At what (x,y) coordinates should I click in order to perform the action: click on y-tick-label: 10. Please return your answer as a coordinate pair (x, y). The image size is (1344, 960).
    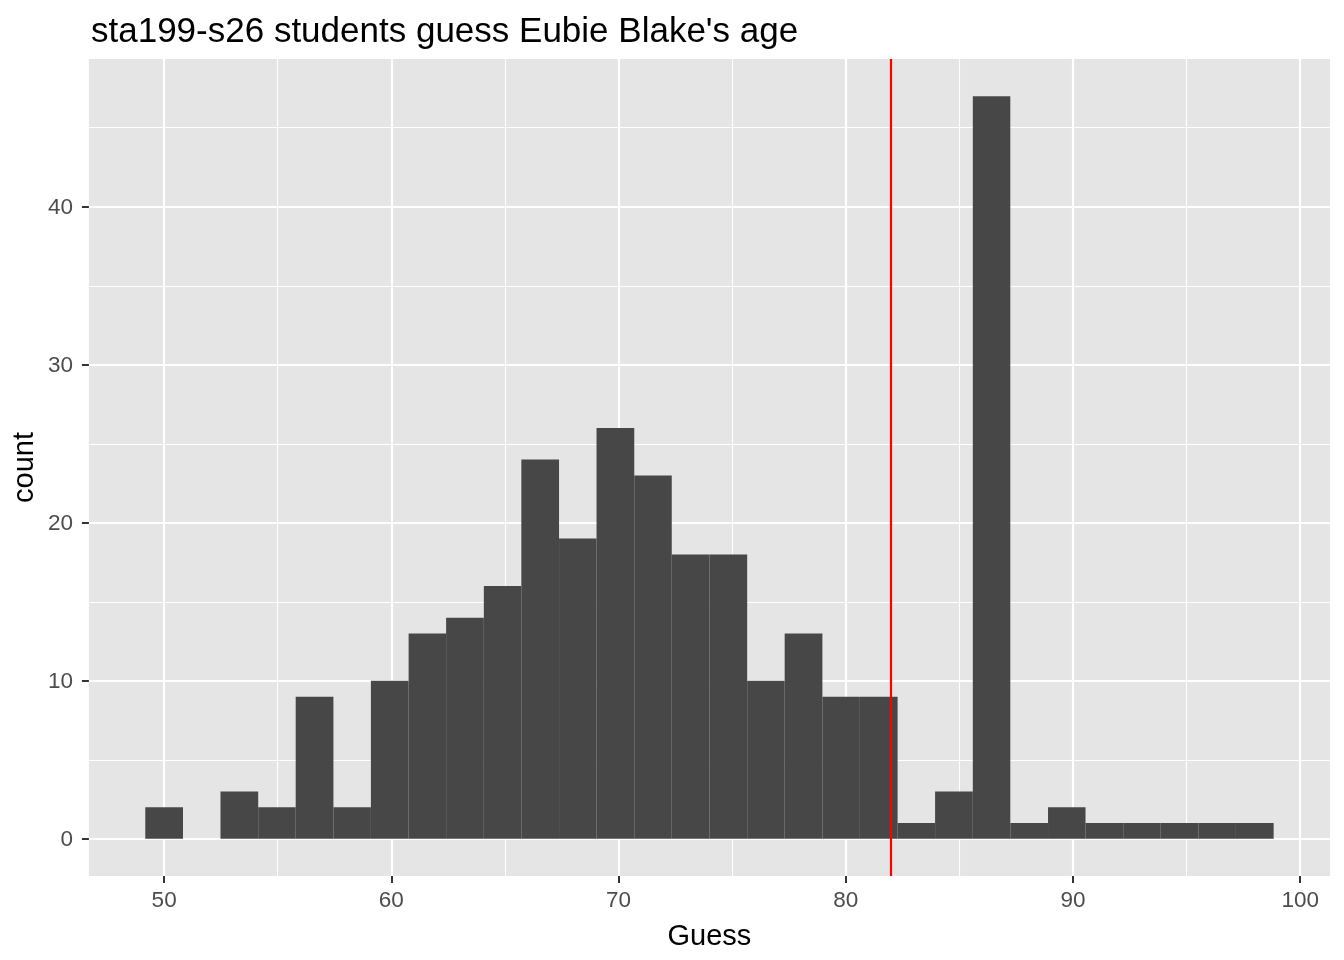
    Looking at the image, I should click on (60, 681).